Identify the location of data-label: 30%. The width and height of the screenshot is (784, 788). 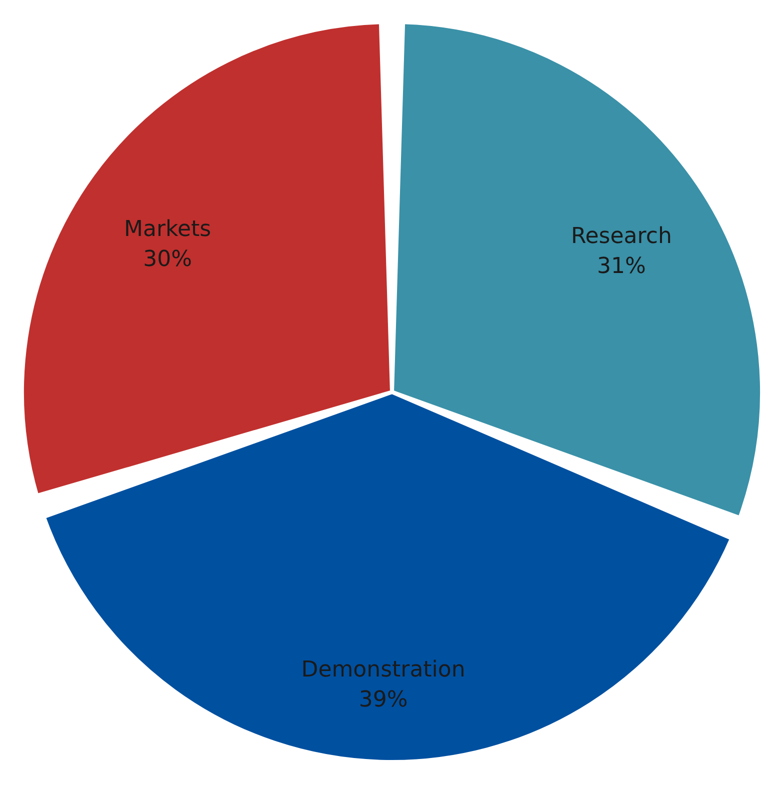
(167, 259).